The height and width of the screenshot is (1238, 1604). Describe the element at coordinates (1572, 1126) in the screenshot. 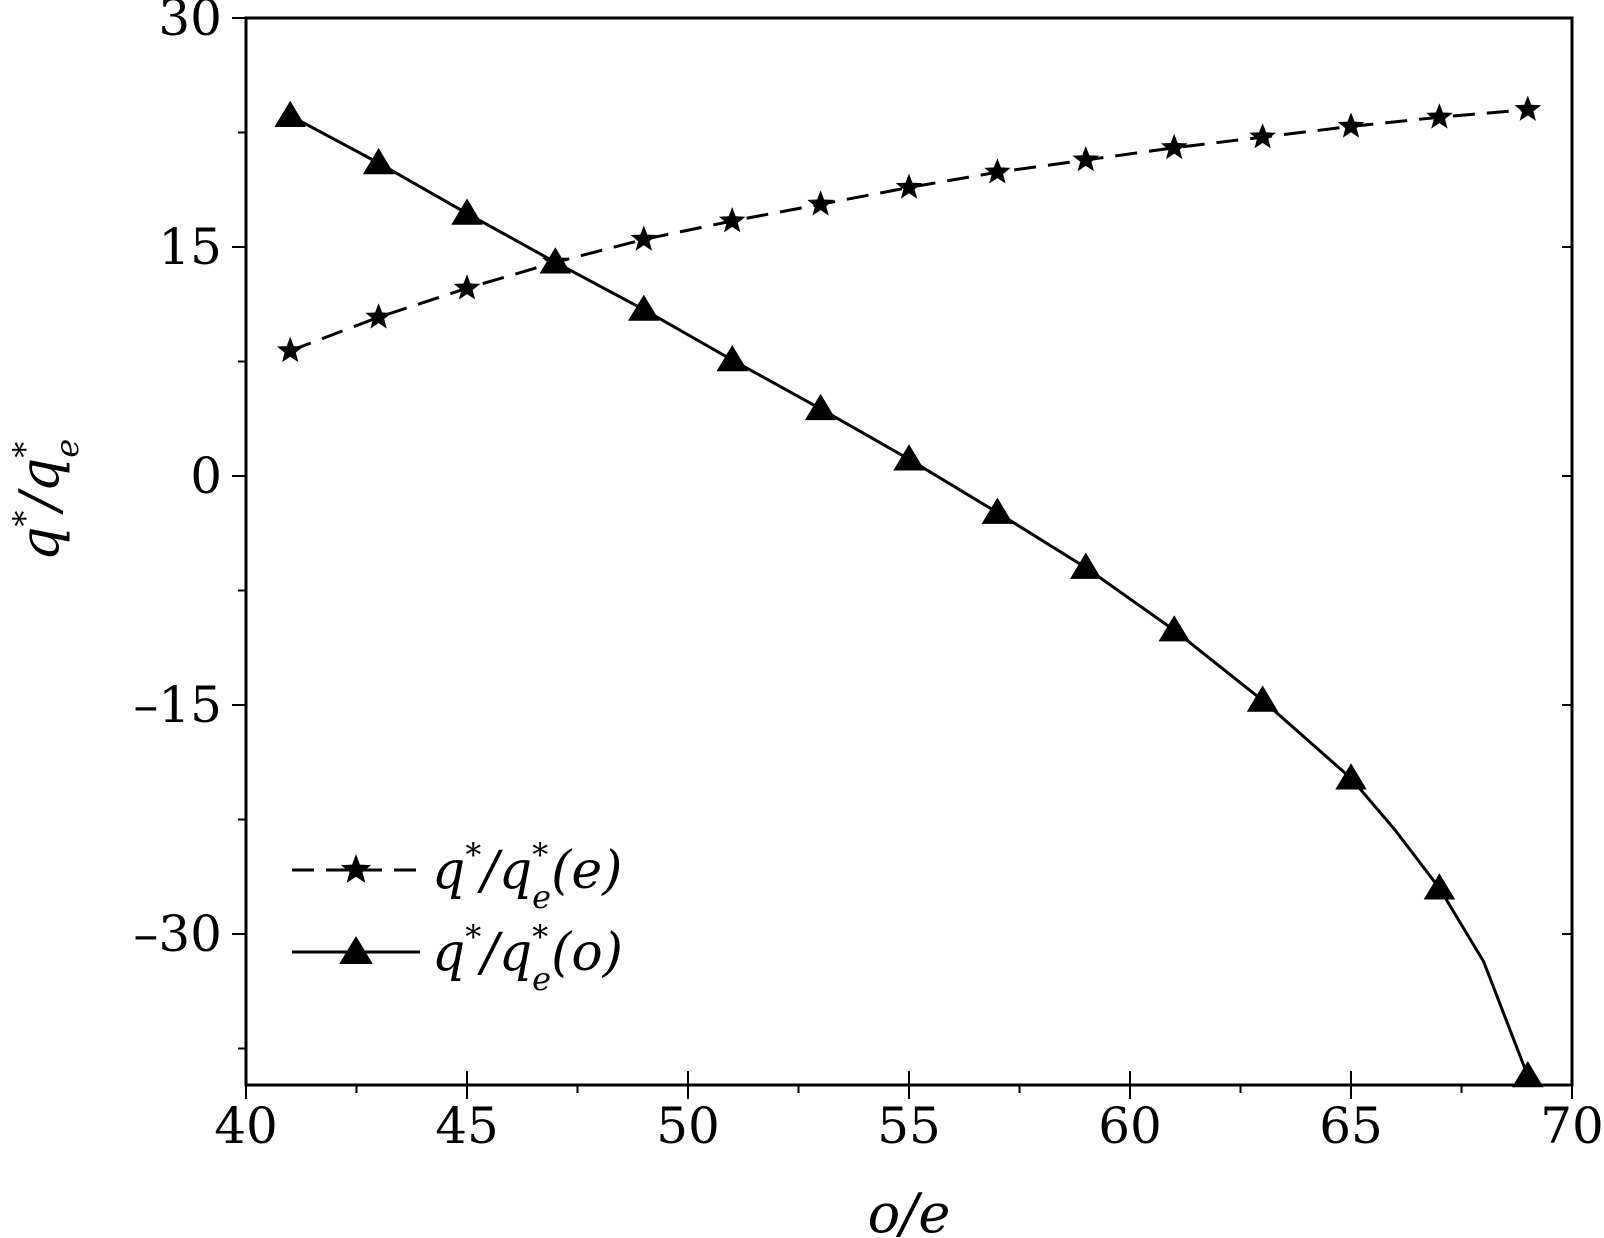

I see `x-tick-label: 70` at that location.